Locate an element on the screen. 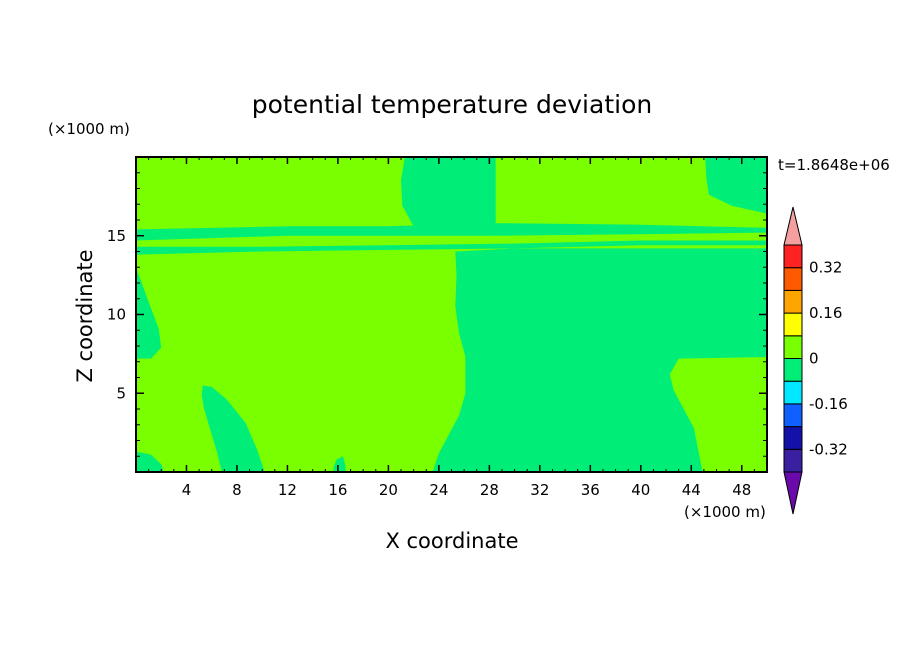  x-tick-label: 40 is located at coordinates (640, 490).